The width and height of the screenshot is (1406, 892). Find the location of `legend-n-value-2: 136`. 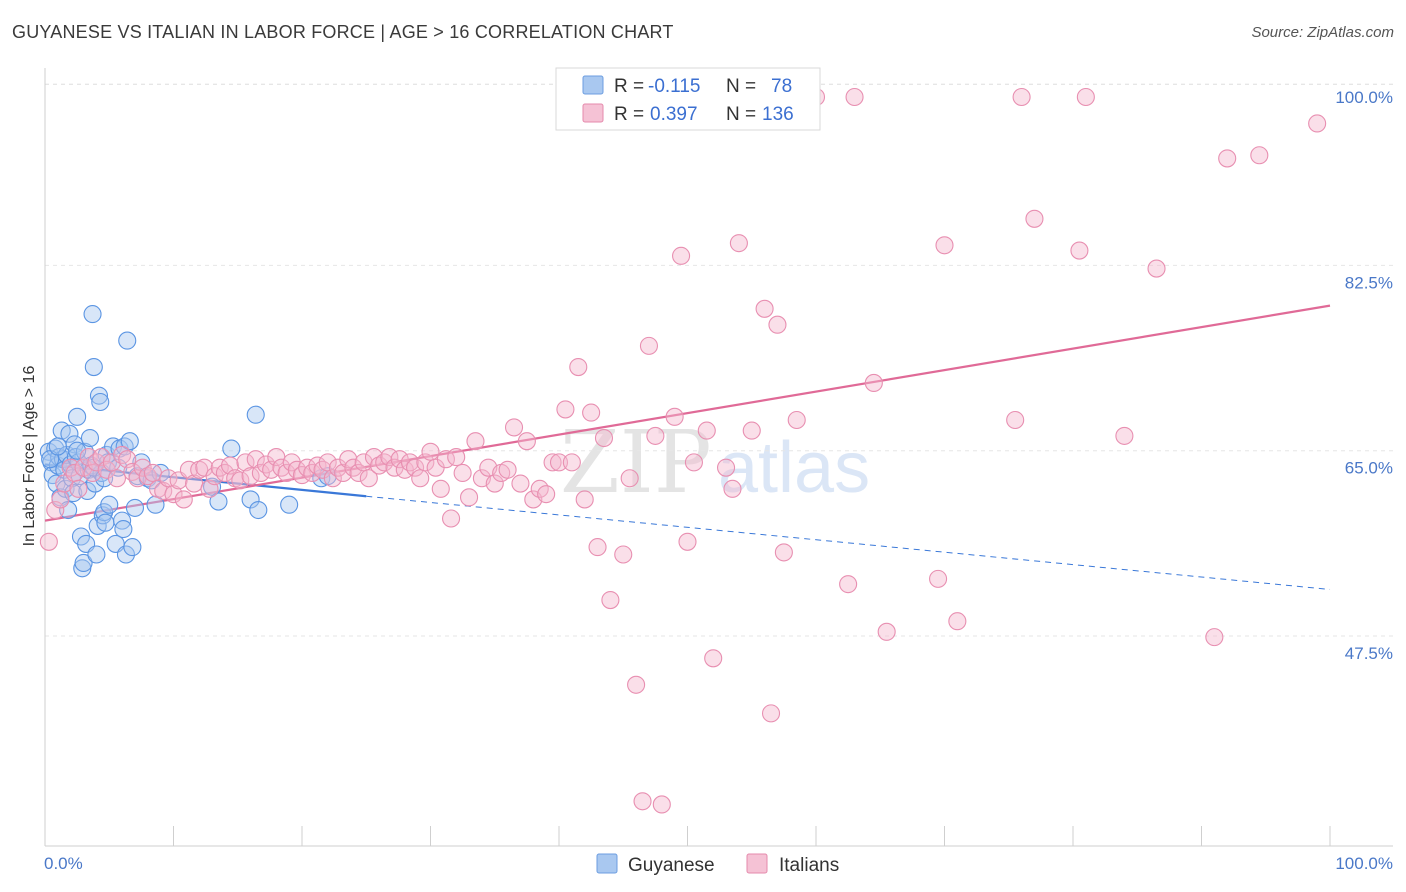

legend-n-value-2: 136 is located at coordinates (778, 114).